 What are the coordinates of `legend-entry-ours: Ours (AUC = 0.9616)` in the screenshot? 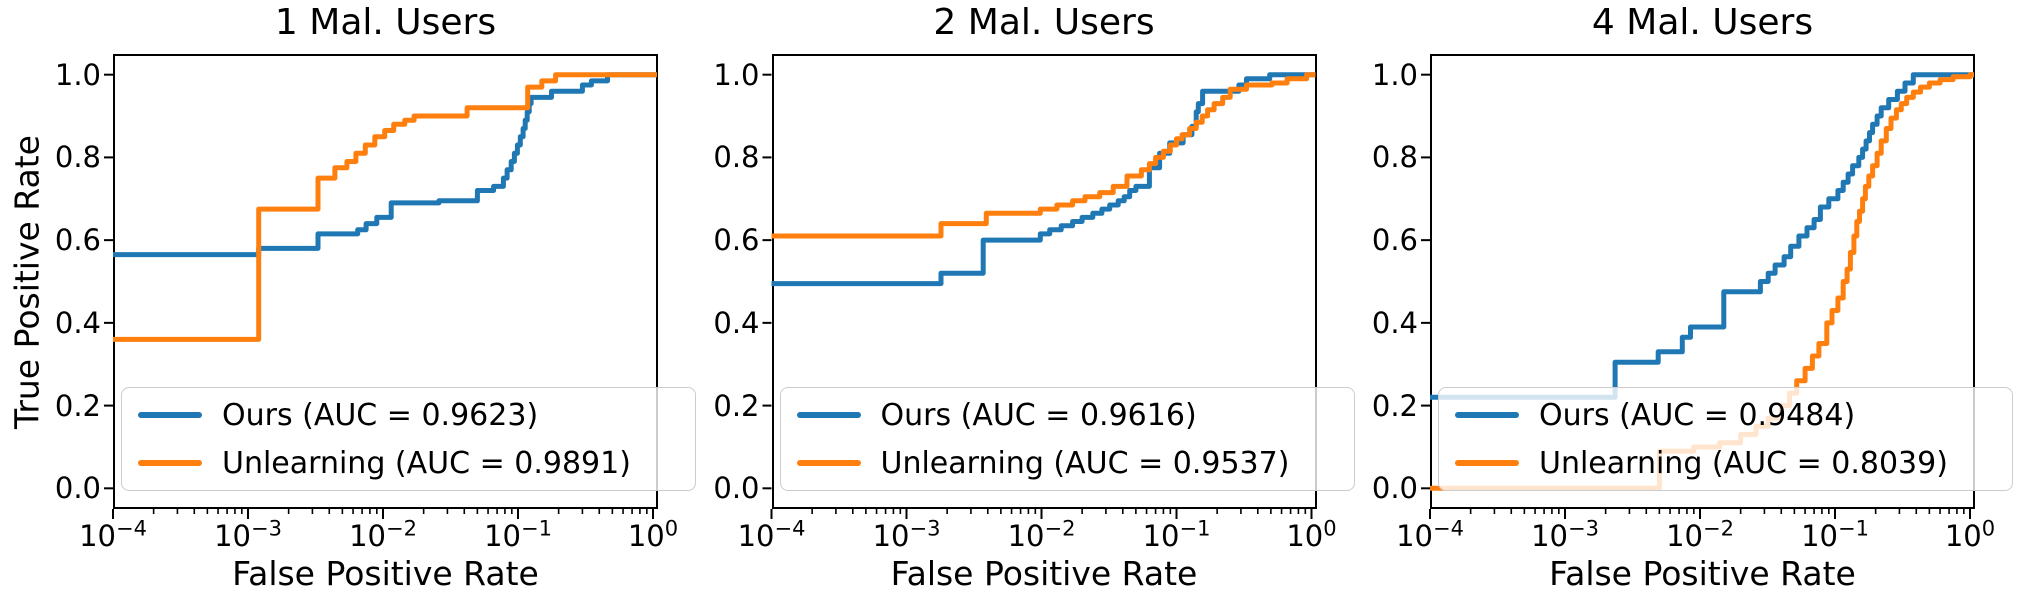 It's located at (996, 415).